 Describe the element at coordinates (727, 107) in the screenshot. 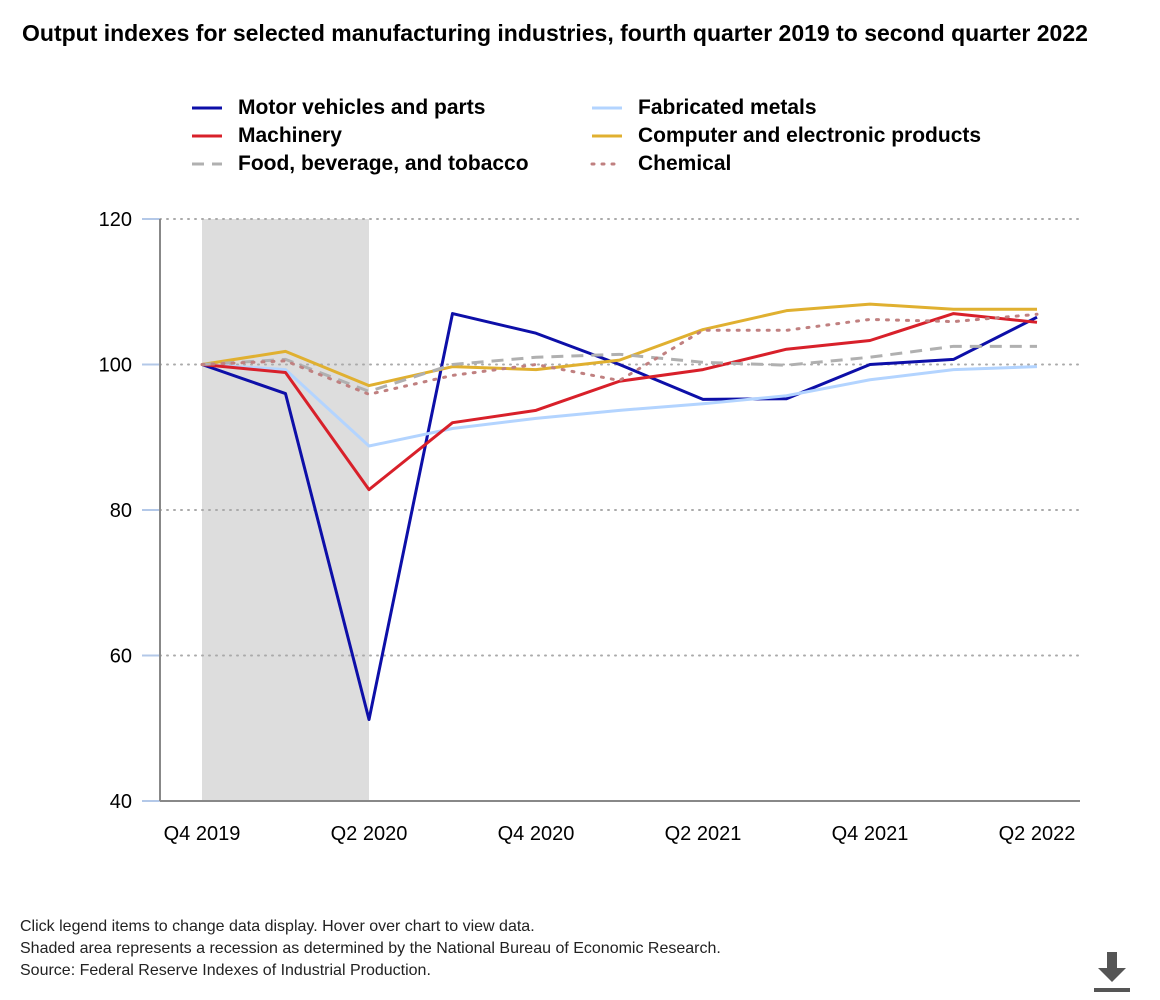

I see `legend-label: Fabricated metals` at that location.